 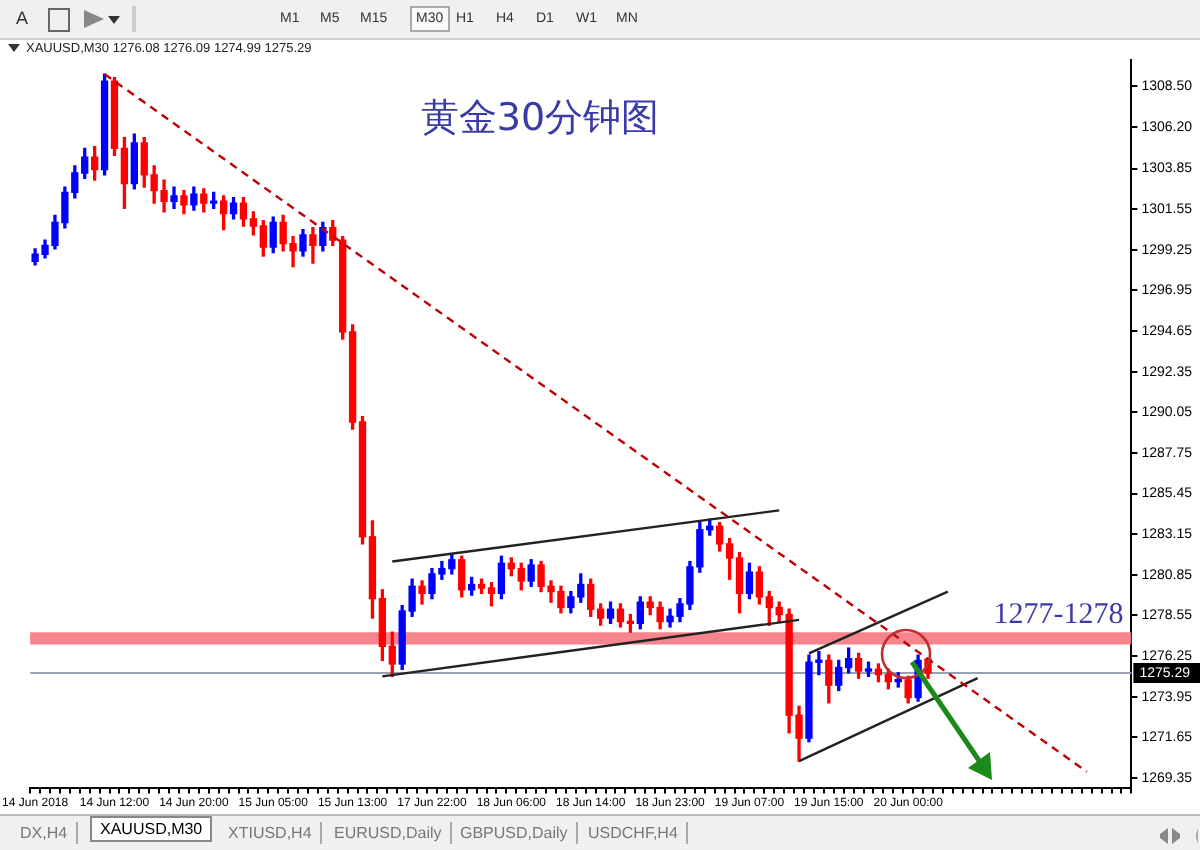 I want to click on text: EURUSD,Daily, so click(x=389, y=833).